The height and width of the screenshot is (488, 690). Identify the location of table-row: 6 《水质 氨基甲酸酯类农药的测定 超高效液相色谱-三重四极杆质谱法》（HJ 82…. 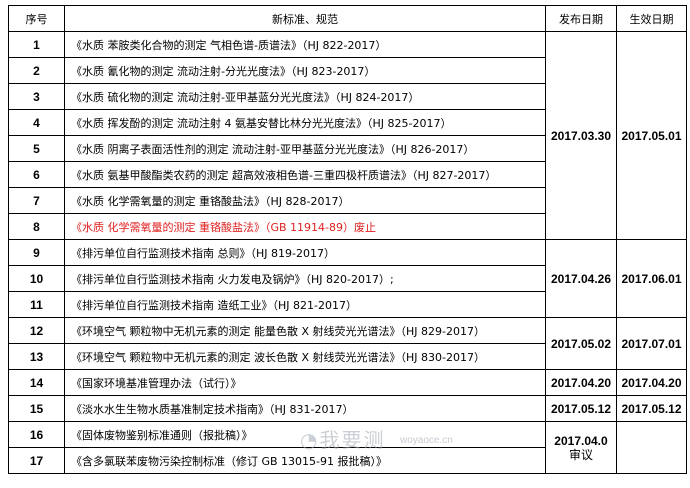
(347, 174).